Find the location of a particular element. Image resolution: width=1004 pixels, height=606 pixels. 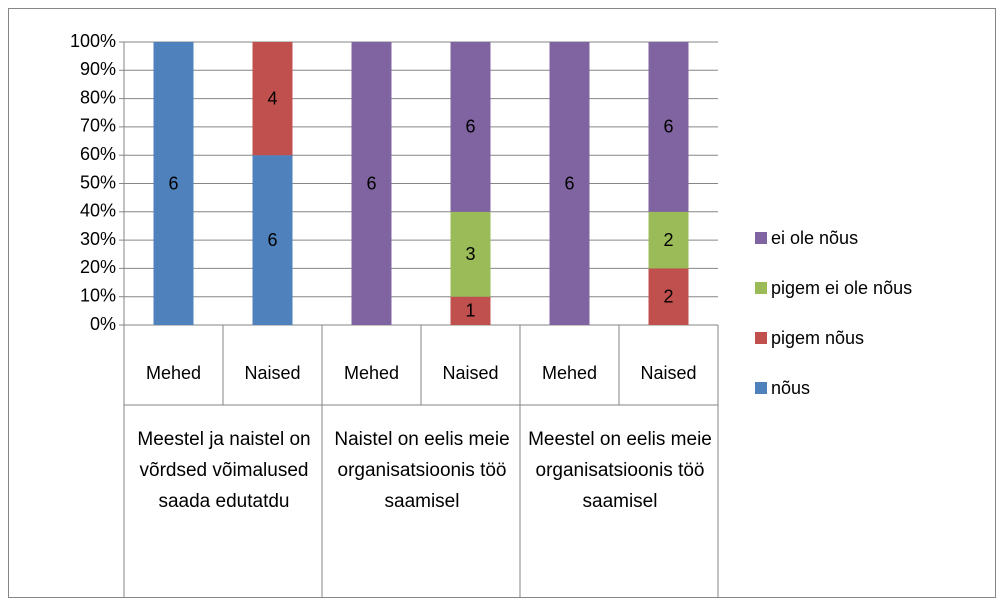

legend-label: ei ole nõus is located at coordinates (814, 238).